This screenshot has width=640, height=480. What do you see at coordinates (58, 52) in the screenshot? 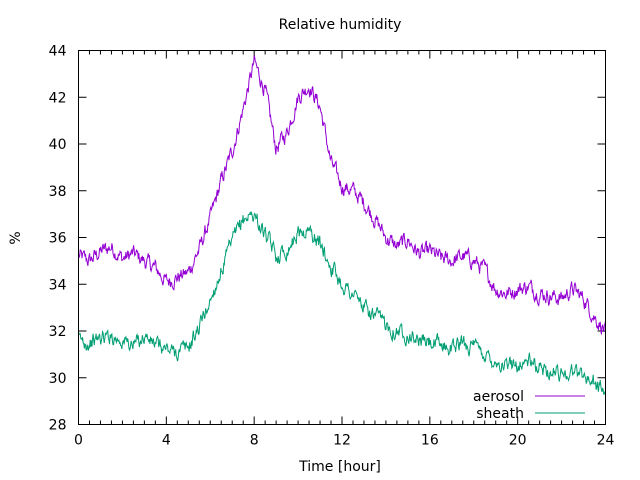
I see `y-tick-label: 44` at bounding box center [58, 52].